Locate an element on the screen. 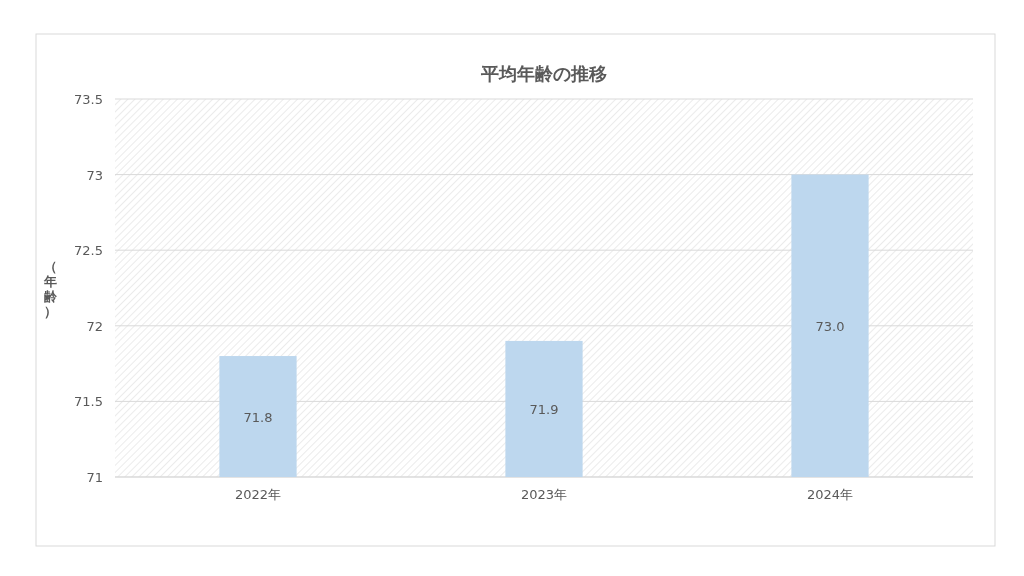 The image size is (1024, 576). chart-title: 平均年齢の推移 is located at coordinates (543, 73).